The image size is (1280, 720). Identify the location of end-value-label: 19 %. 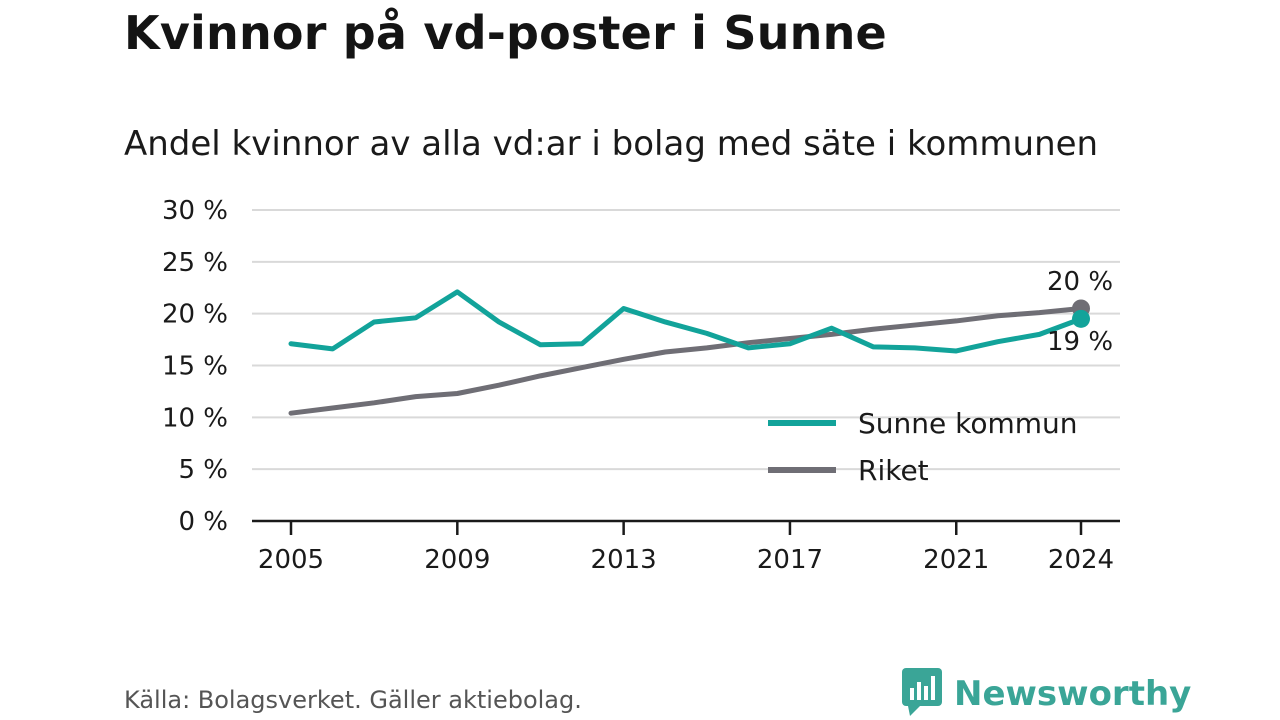
(1080, 342).